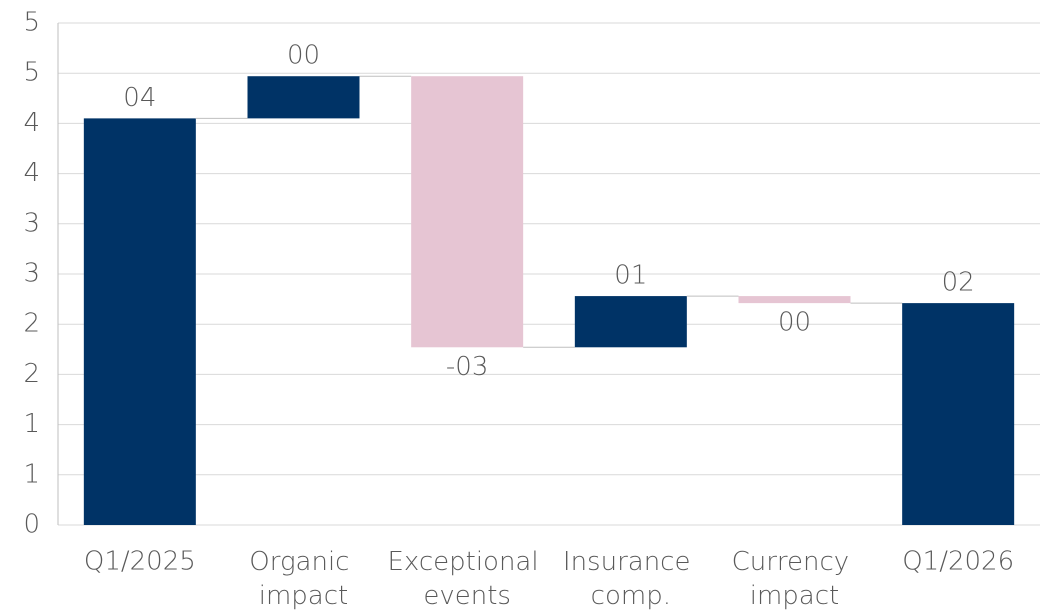 The width and height of the screenshot is (1046, 611). Describe the element at coordinates (140, 562) in the screenshot. I see `x-tick-label: Q1/2025` at that location.